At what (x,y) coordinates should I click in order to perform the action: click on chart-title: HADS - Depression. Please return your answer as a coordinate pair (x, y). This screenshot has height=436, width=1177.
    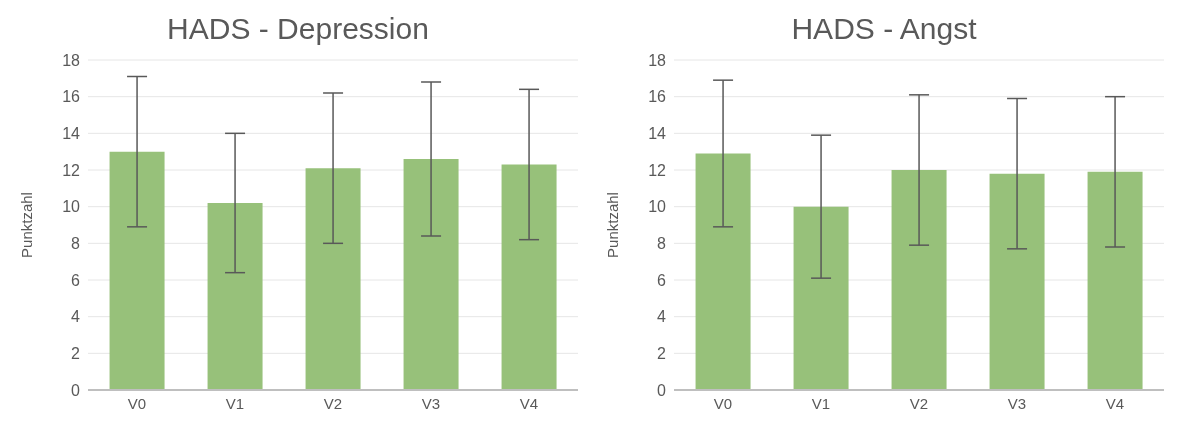
    Looking at the image, I should click on (298, 29).